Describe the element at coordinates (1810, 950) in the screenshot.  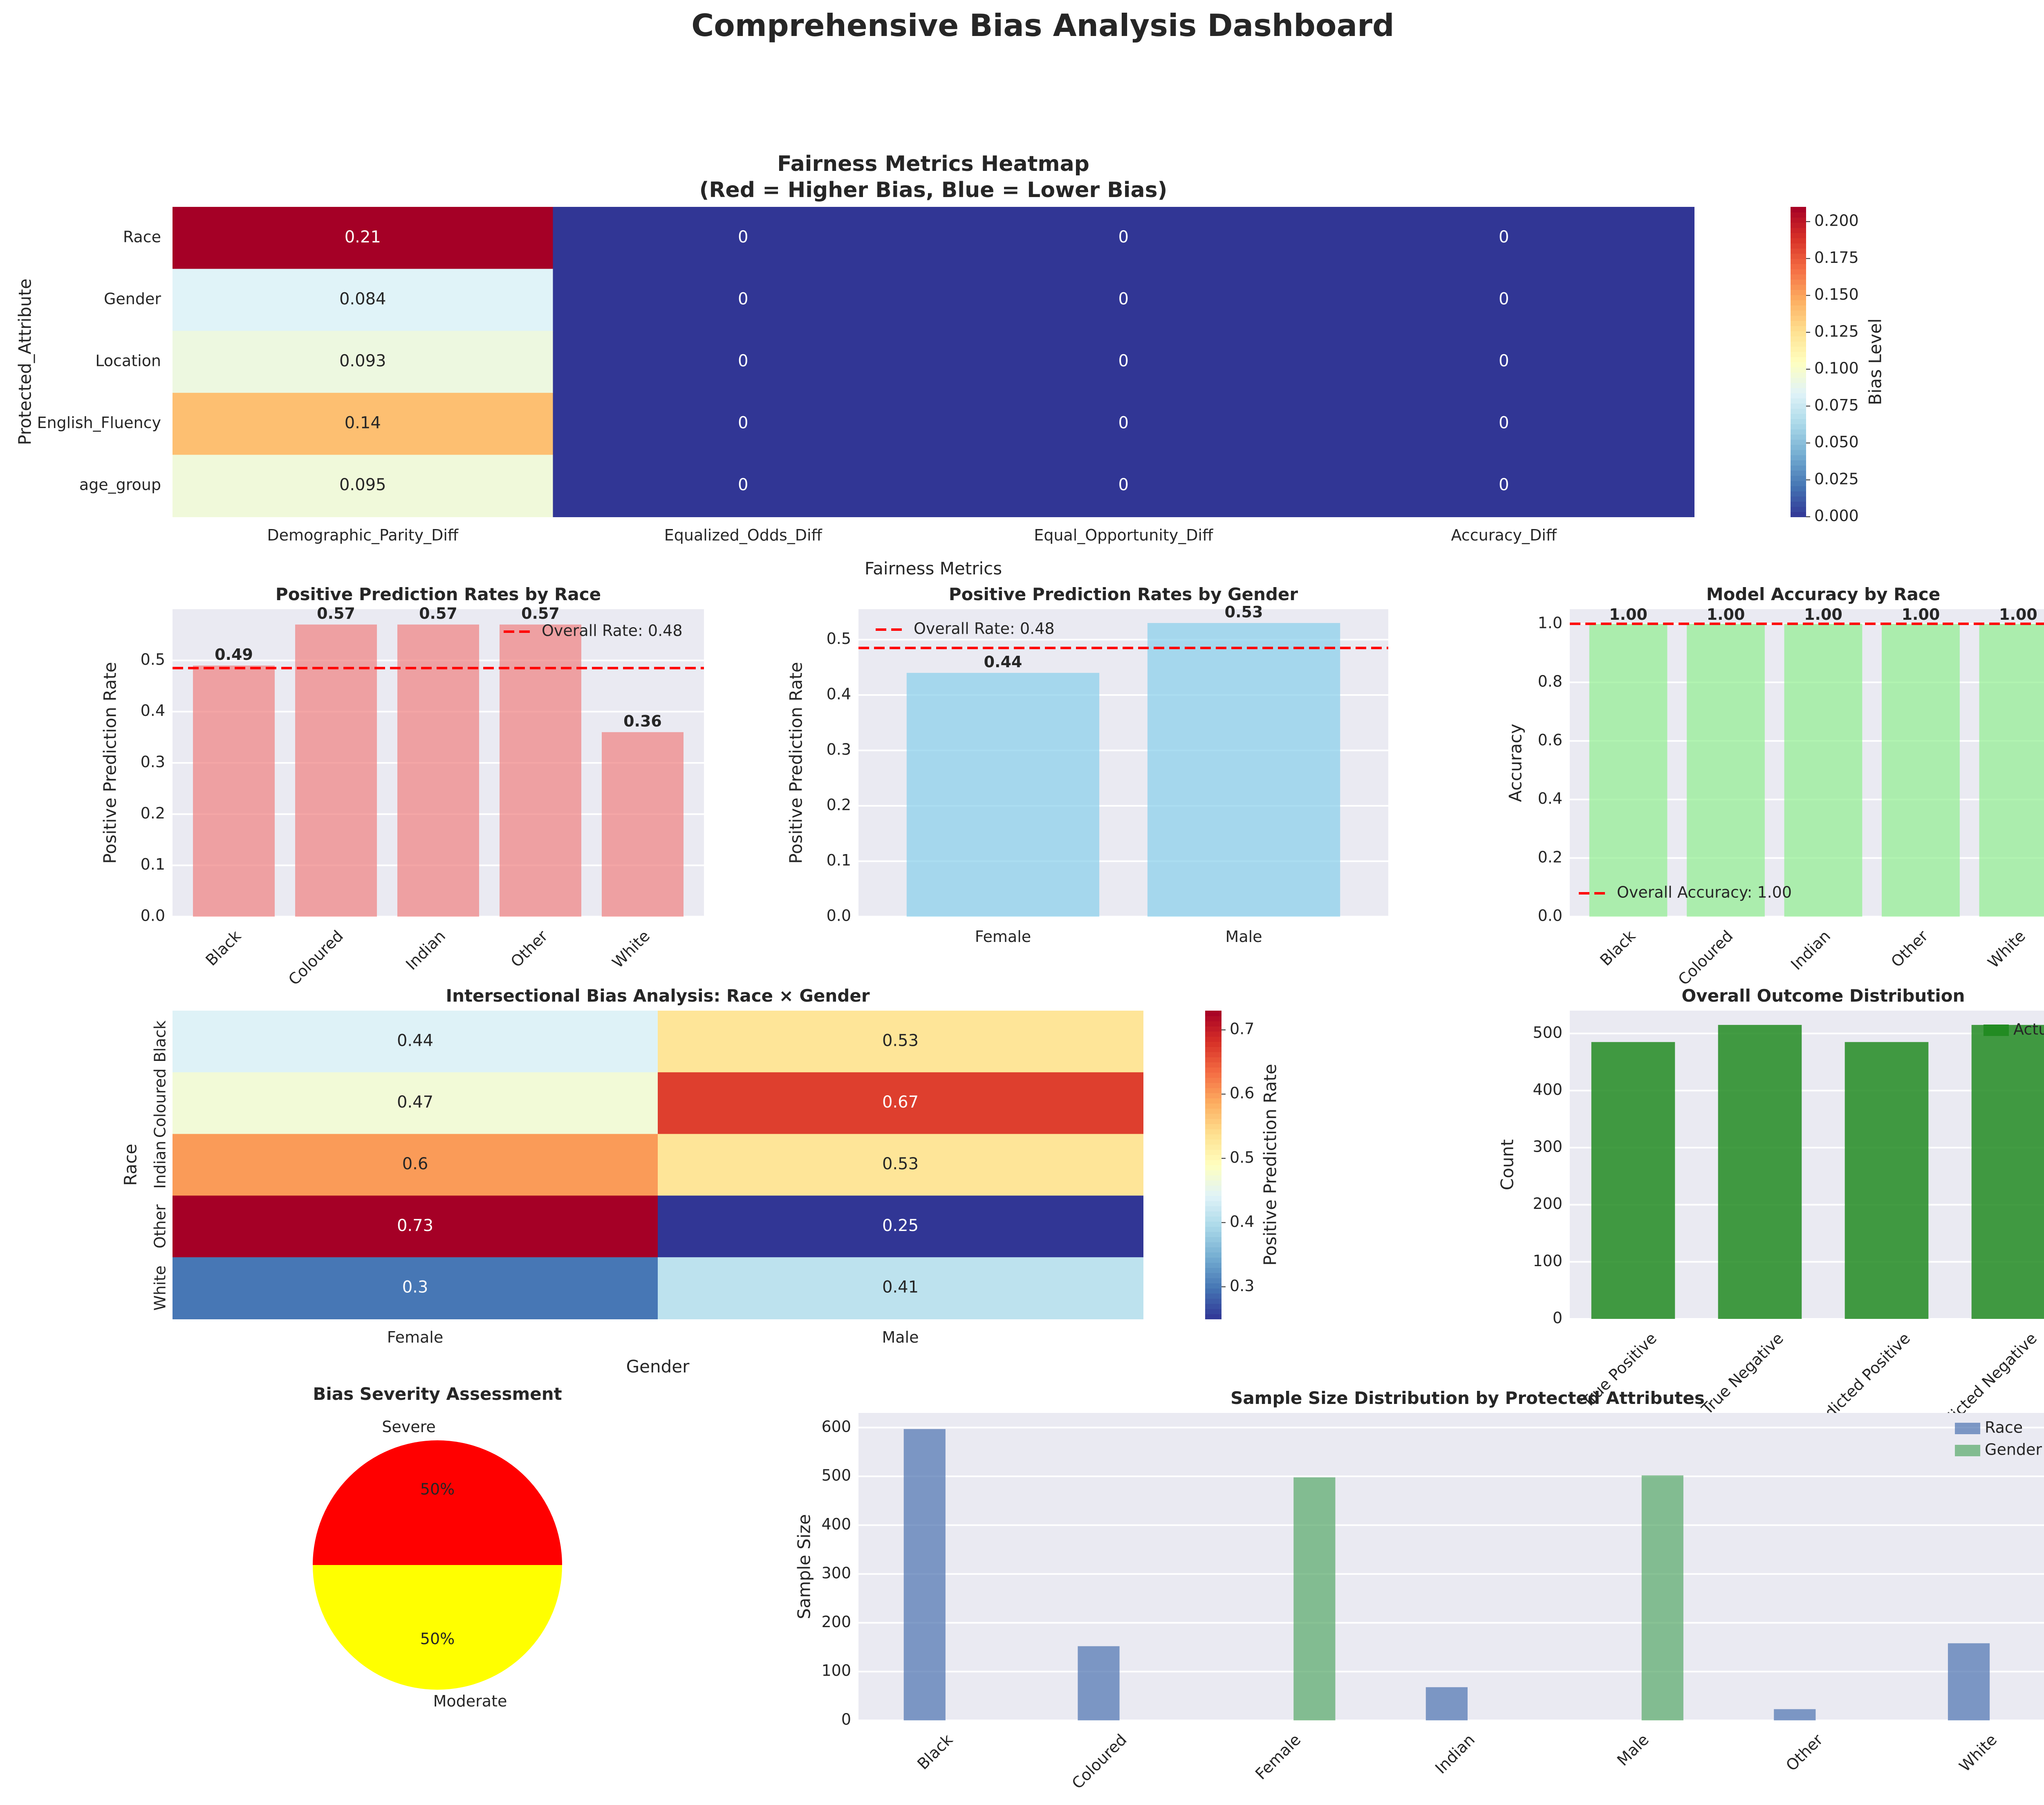
I see `x-tick-label: Indian` at that location.